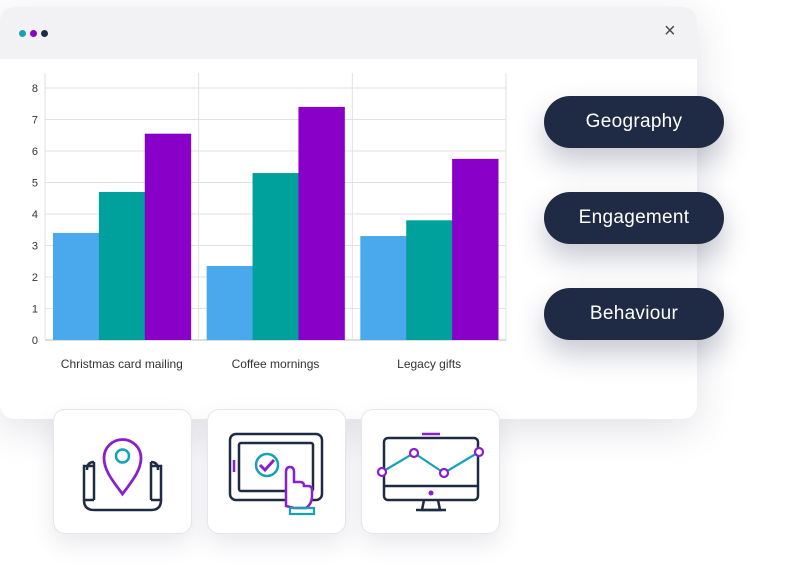 This screenshot has width=800, height=583. Describe the element at coordinates (35, 215) in the screenshot. I see `y-tick-label: 4` at that location.